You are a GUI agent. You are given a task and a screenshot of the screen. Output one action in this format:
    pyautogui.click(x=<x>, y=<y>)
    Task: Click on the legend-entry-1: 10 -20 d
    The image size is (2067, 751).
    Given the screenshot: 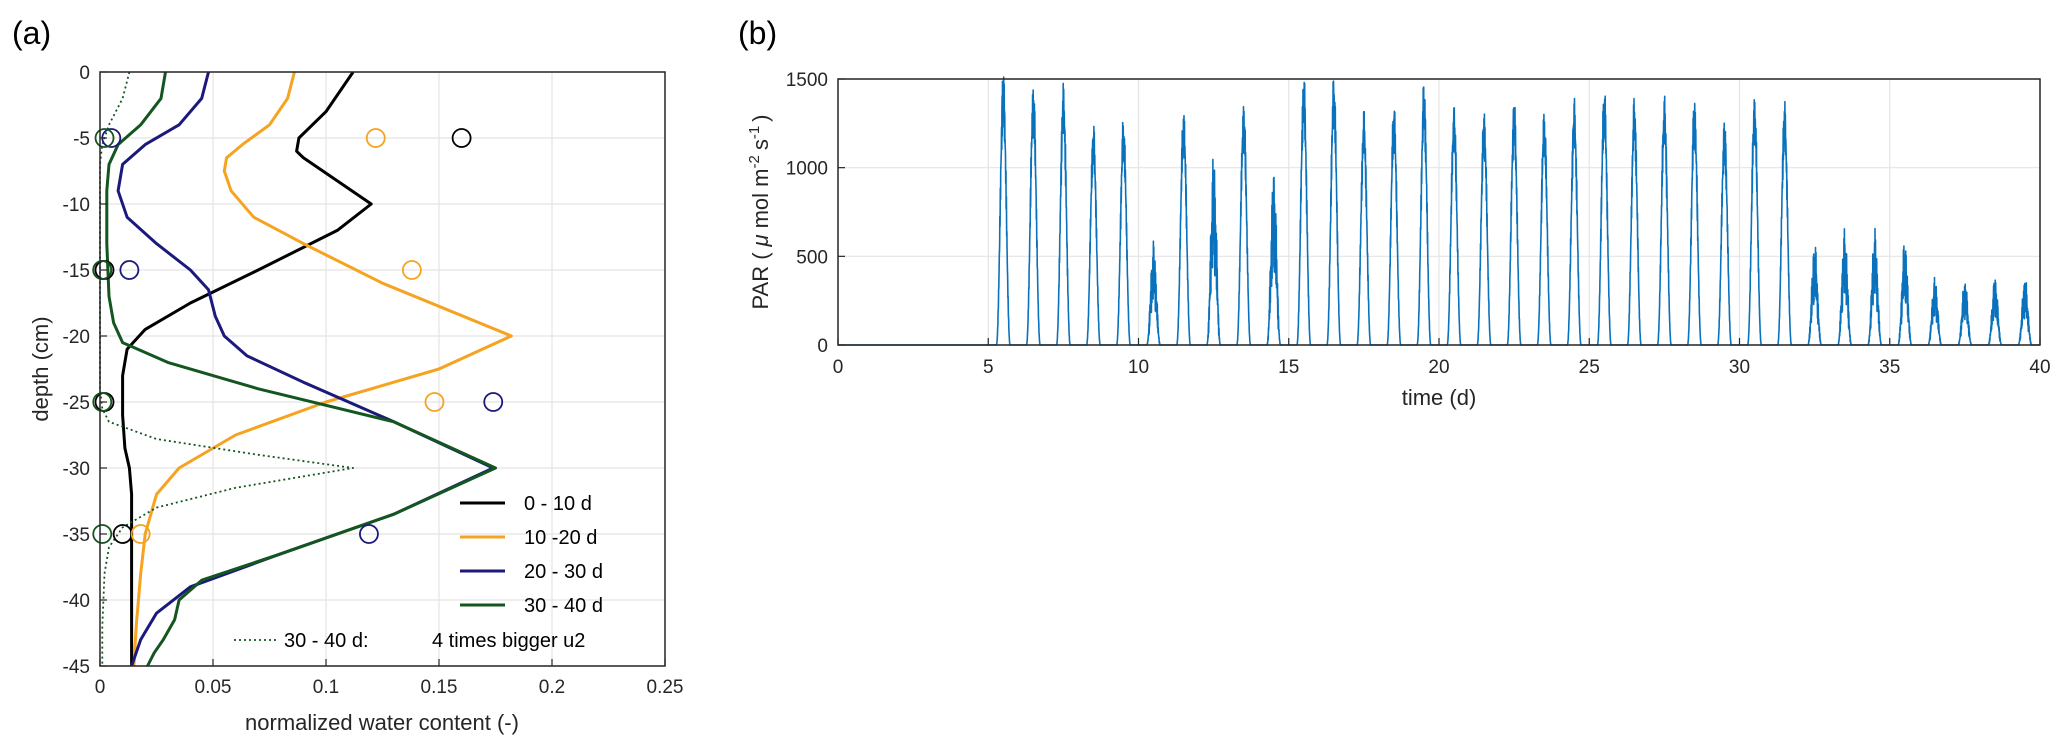 What is the action you would take?
    pyautogui.click(x=560, y=538)
    